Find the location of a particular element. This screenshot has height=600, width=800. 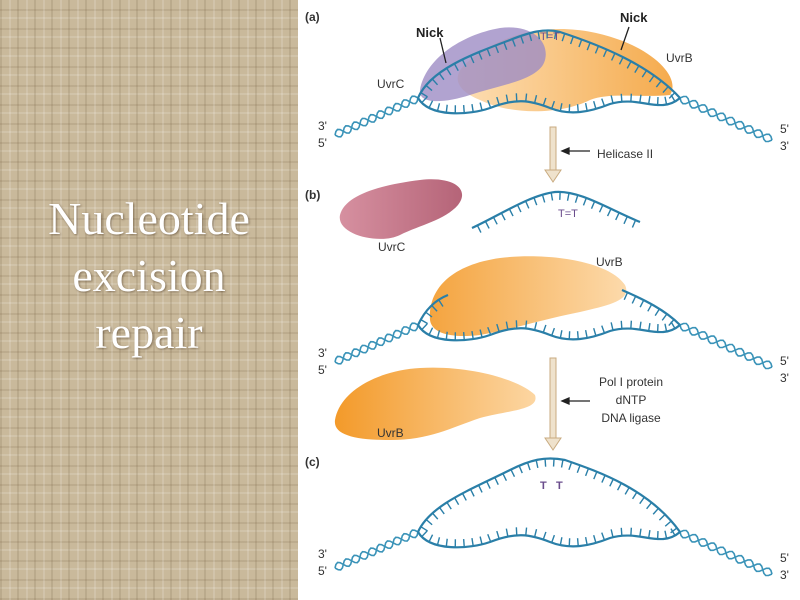

nick-label-right: Nick is located at coordinates (634, 17).